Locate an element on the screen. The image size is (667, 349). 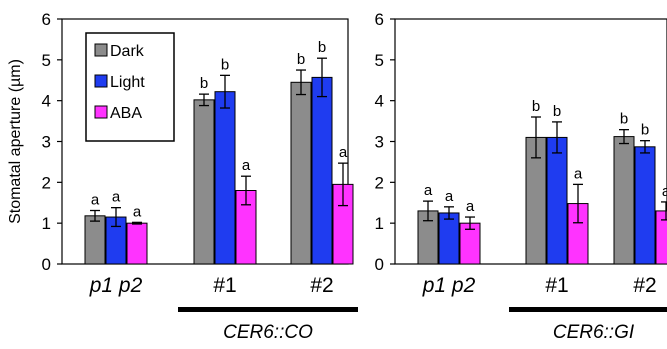
group-label: CER6::GI is located at coordinates (594, 332).